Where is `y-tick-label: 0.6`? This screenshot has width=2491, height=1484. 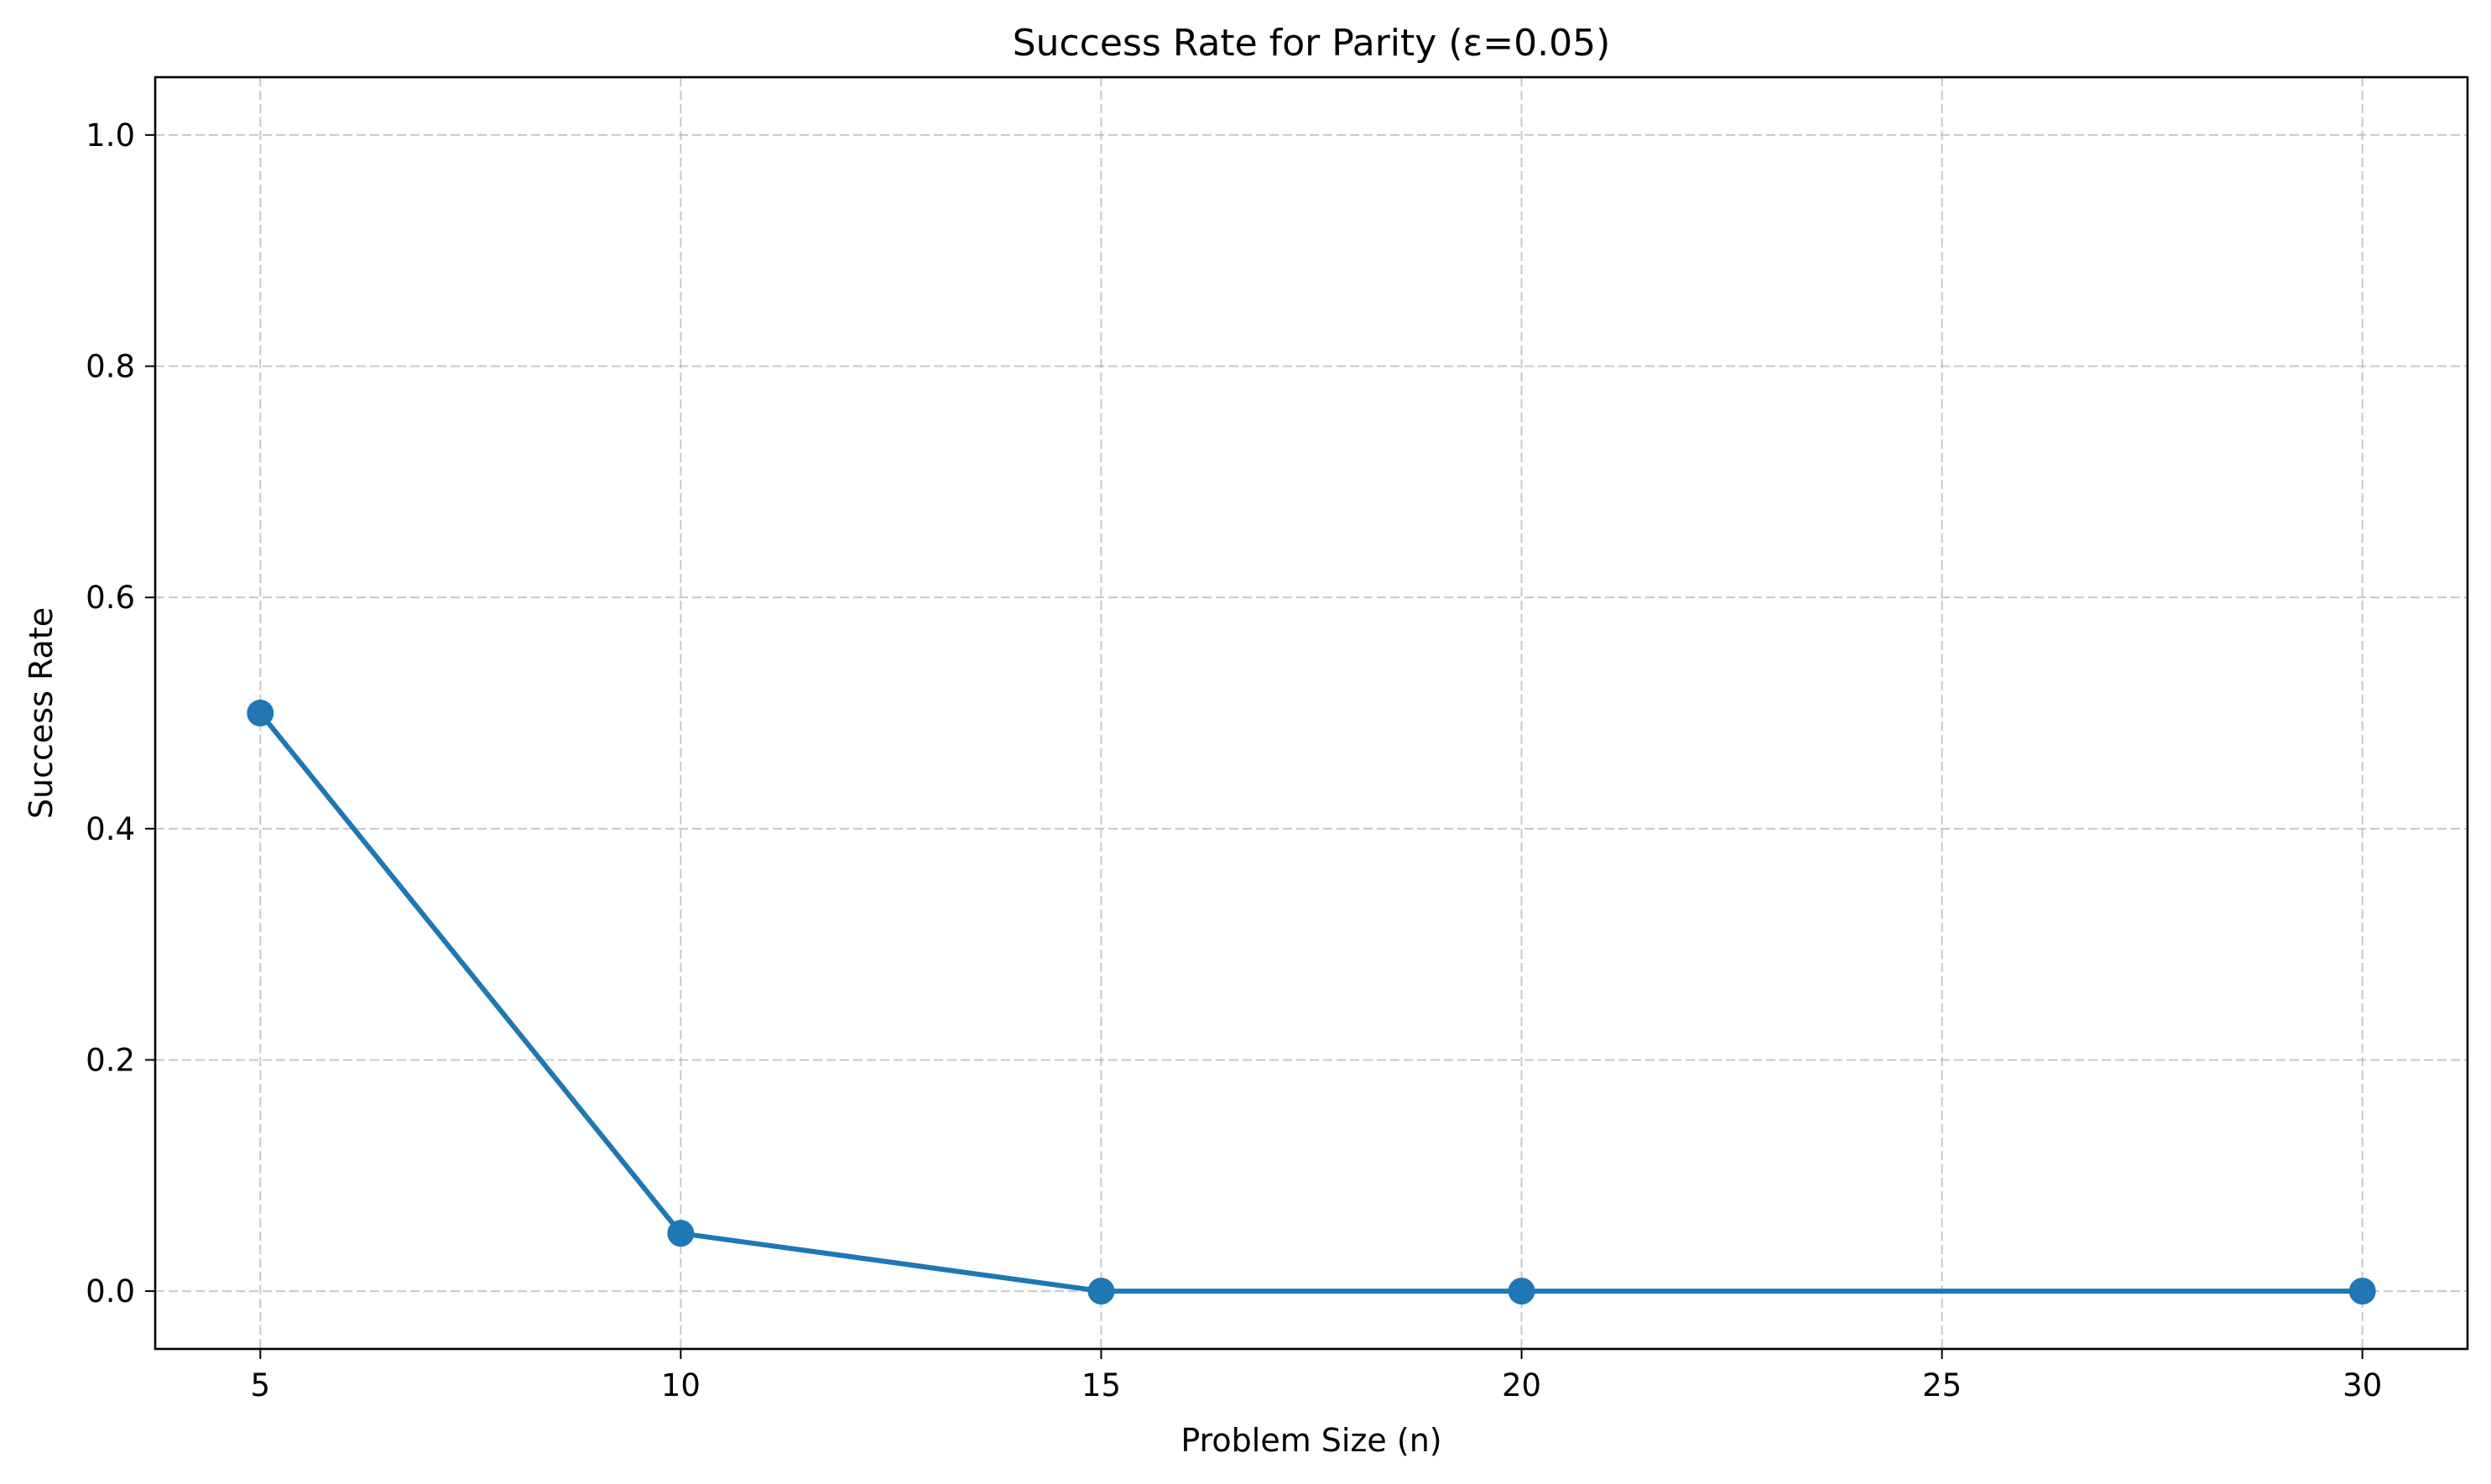 y-tick-label: 0.6 is located at coordinates (110, 598).